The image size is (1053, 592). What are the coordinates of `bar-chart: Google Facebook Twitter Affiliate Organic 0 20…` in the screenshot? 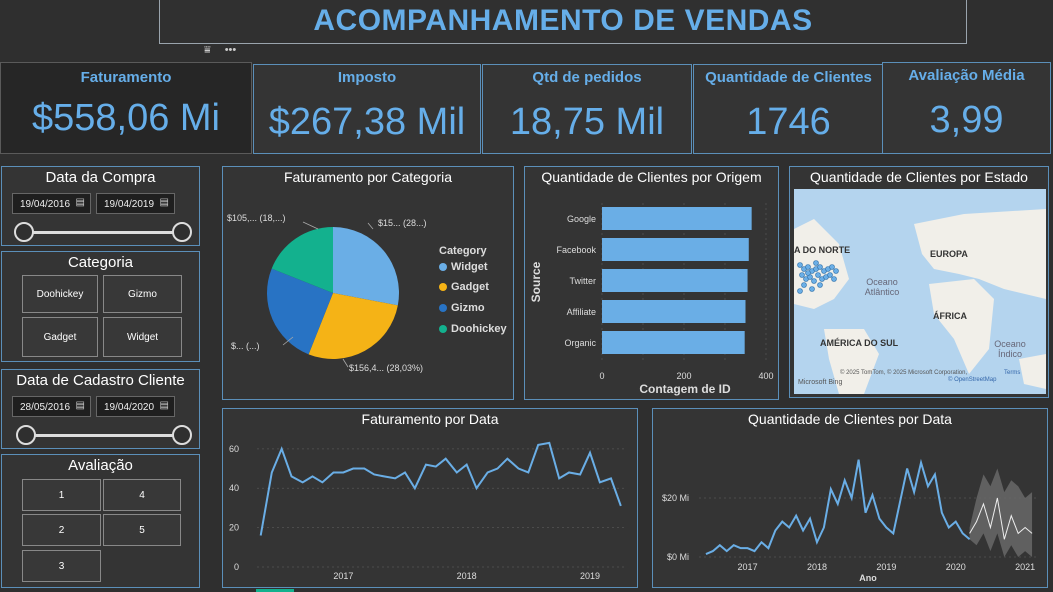 It's located at (651, 283).